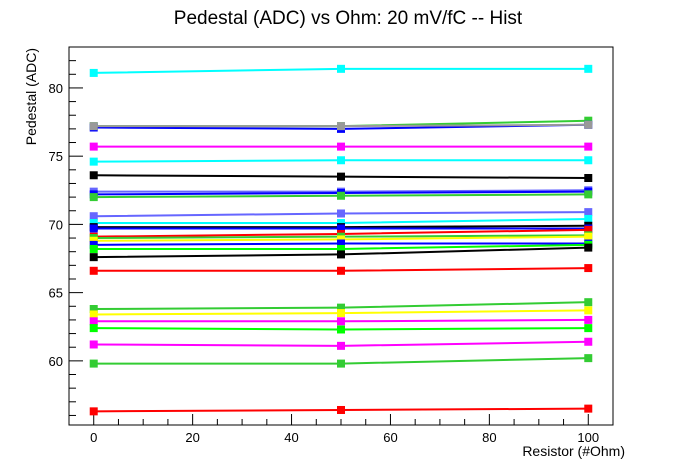  I want to click on chart-title: Pedestal (ADC) vs Ohm: 20 mV/fC -- Hist, so click(348, 18).